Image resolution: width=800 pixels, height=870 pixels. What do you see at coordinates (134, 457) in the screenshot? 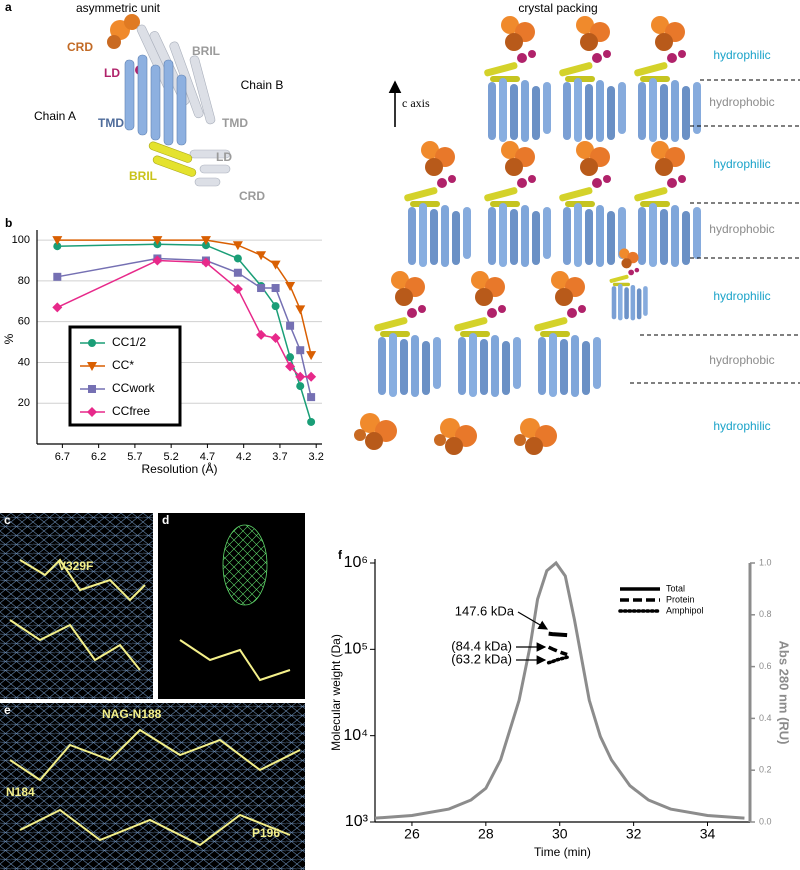
I see `x-tick-label: 5.7` at bounding box center [134, 457].